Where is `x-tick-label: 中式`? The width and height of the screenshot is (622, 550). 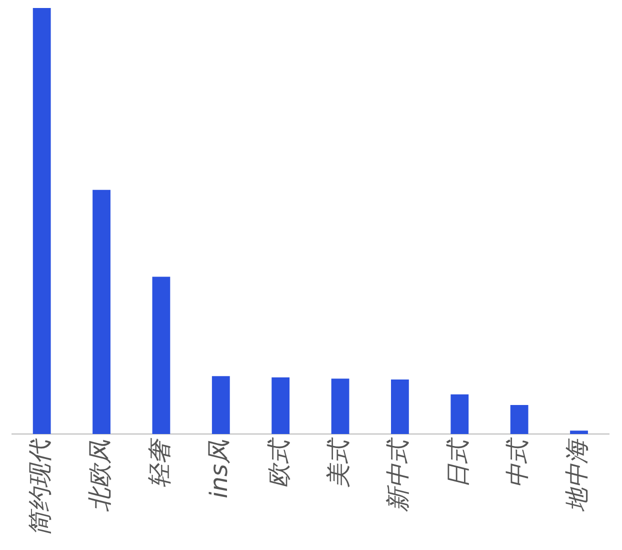 x-tick-label: 中式 is located at coordinates (518, 462).